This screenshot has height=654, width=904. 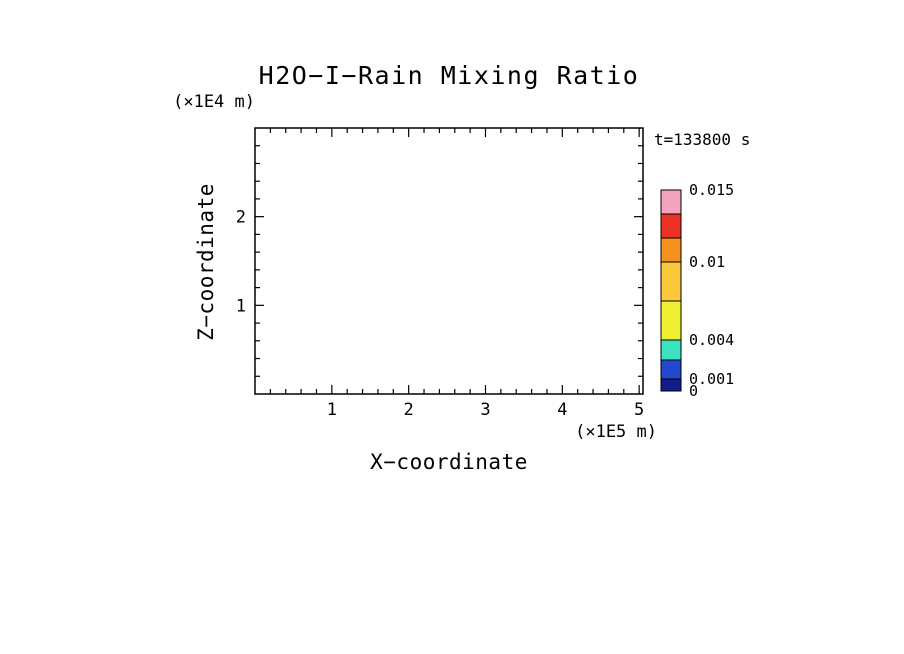 What do you see at coordinates (707, 262) in the screenshot?
I see `colorbar-label: 0.01` at bounding box center [707, 262].